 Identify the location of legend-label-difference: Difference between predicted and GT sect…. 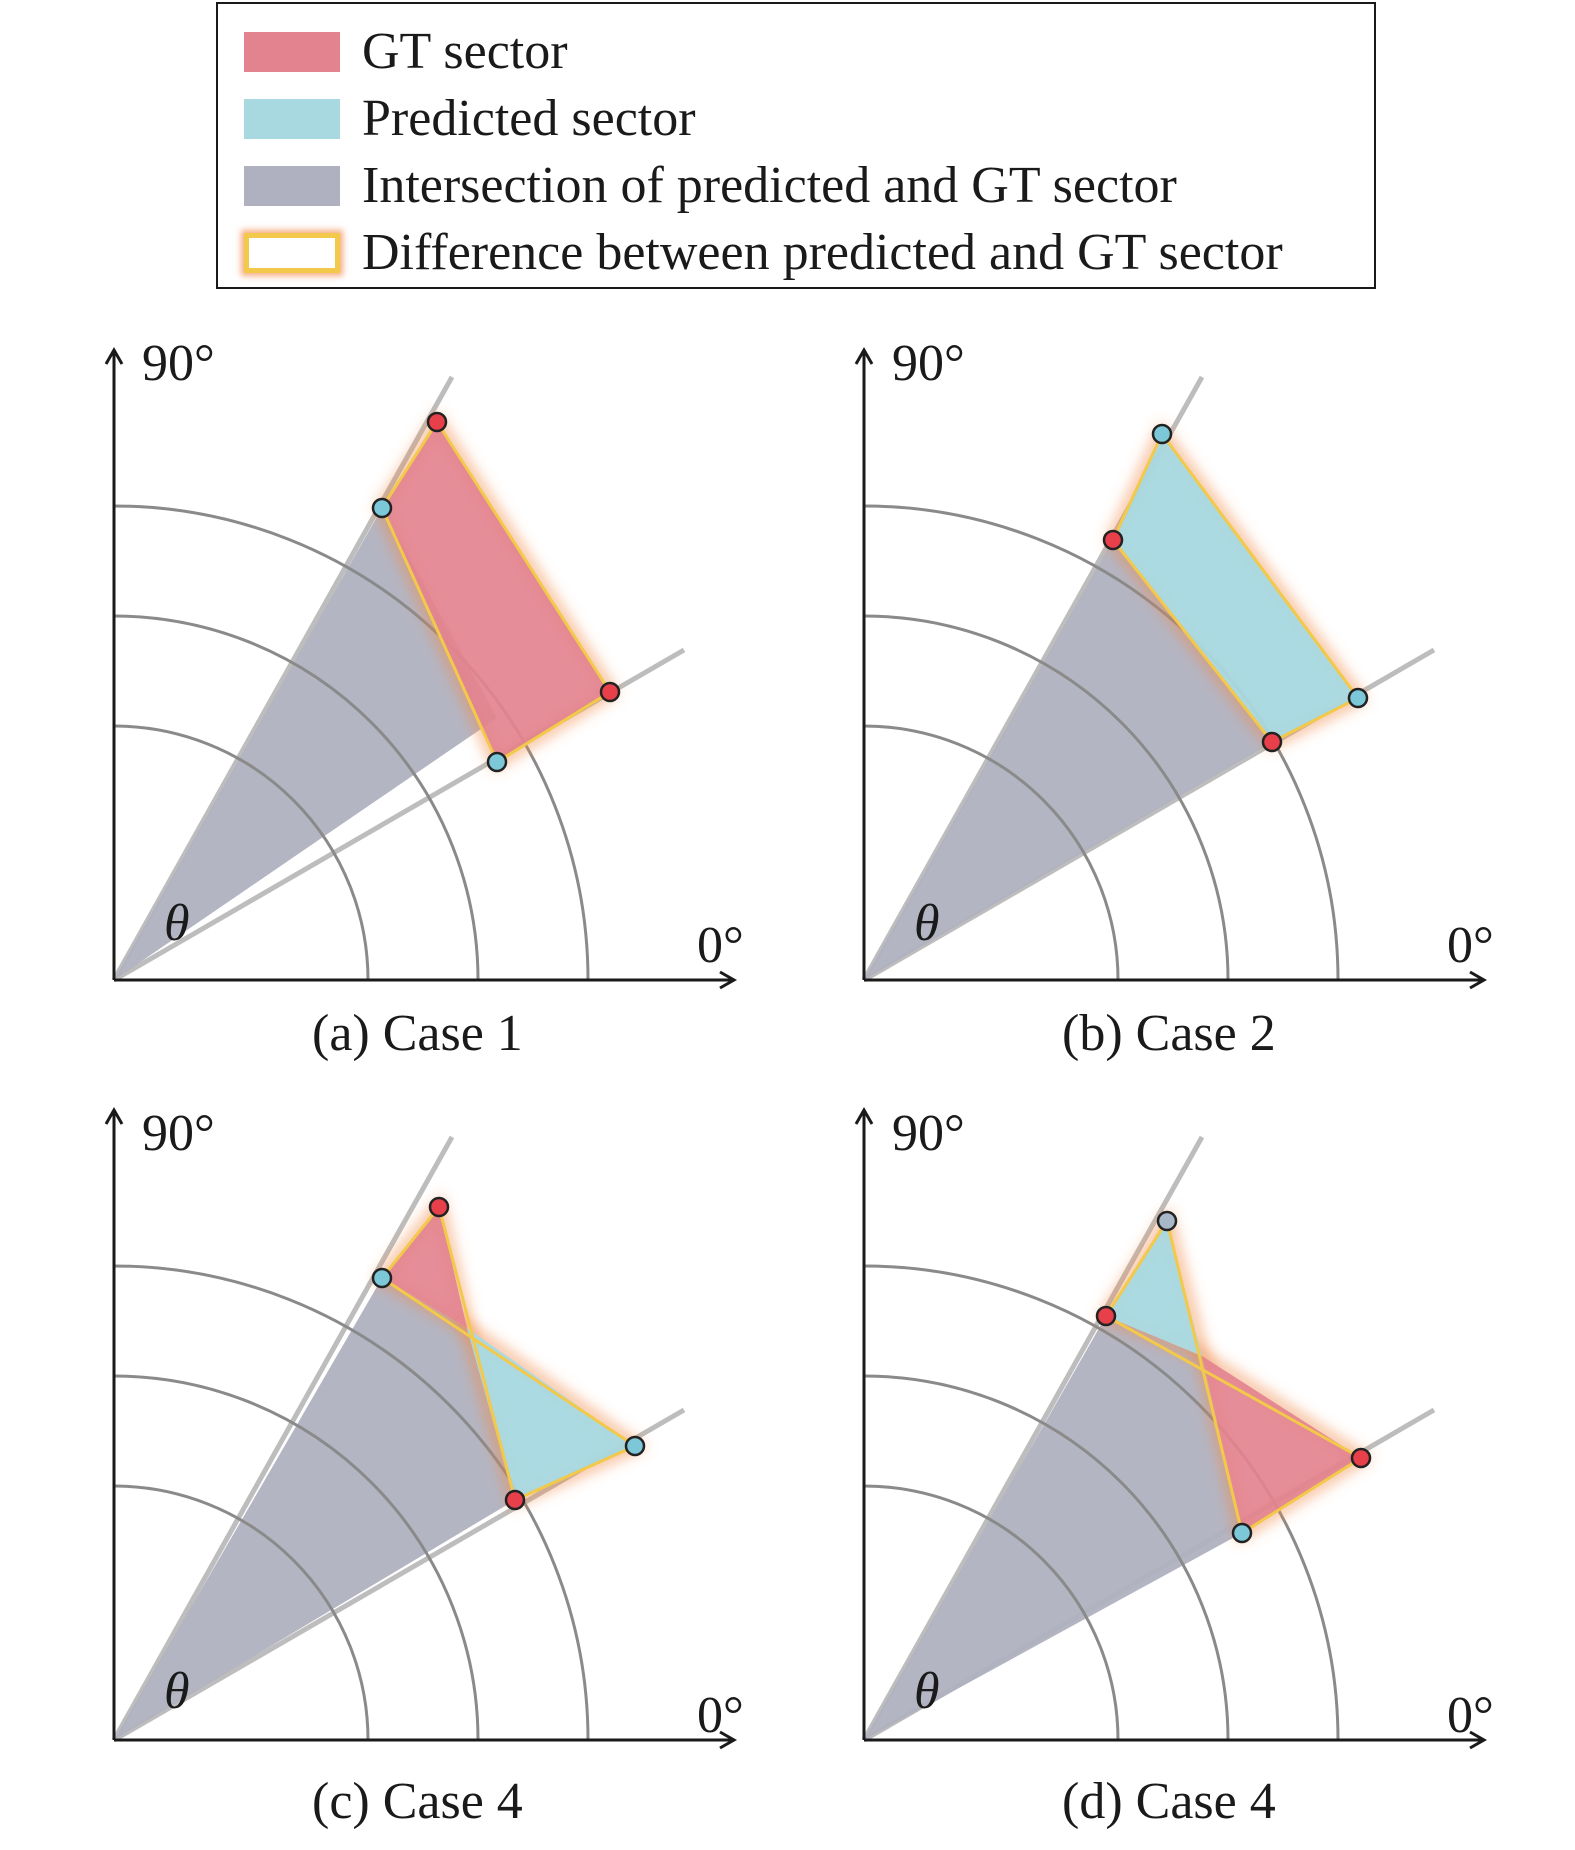
(822, 252).